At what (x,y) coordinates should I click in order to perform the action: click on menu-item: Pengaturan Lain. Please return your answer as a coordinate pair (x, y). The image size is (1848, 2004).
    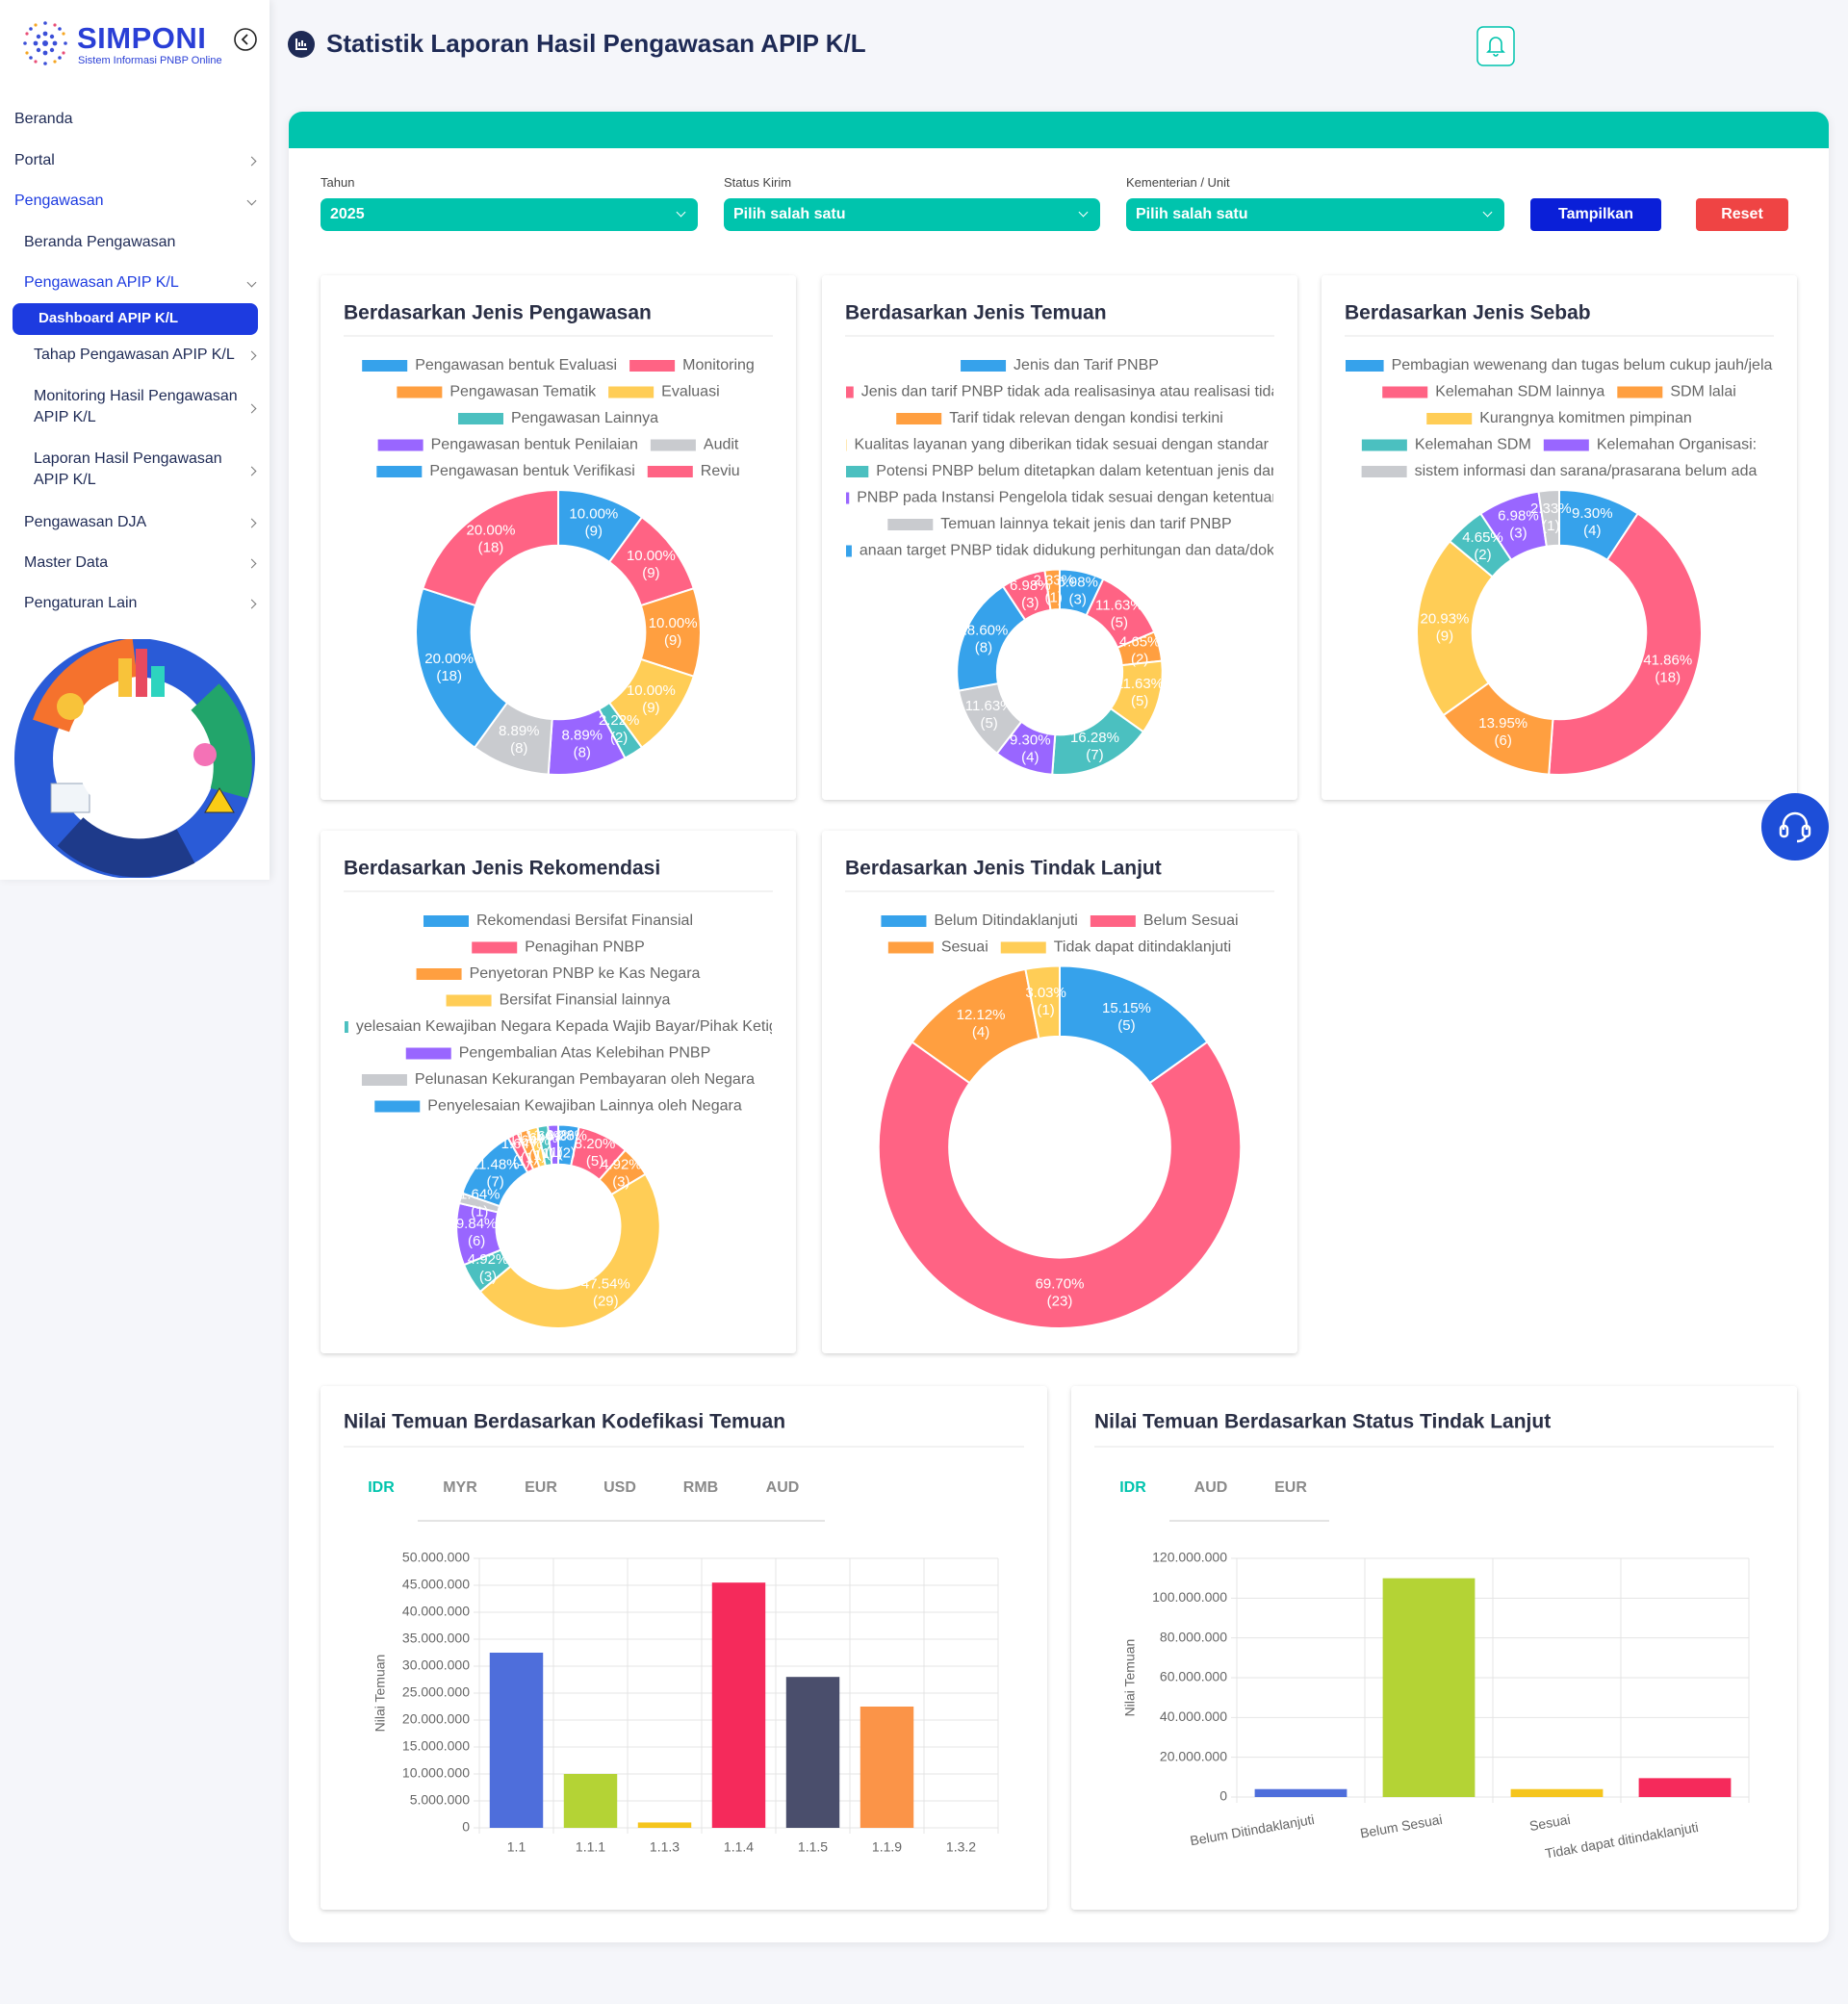
    Looking at the image, I should click on (81, 603).